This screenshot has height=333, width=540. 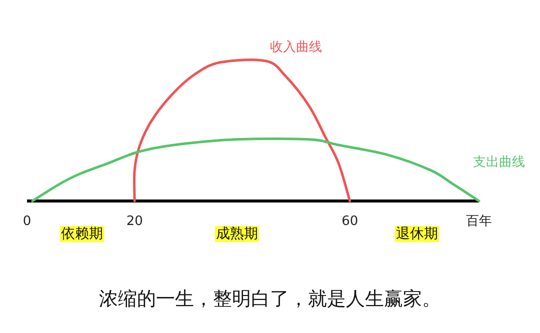 What do you see at coordinates (479, 221) in the screenshot?
I see `x-tick-label: 百年` at bounding box center [479, 221].